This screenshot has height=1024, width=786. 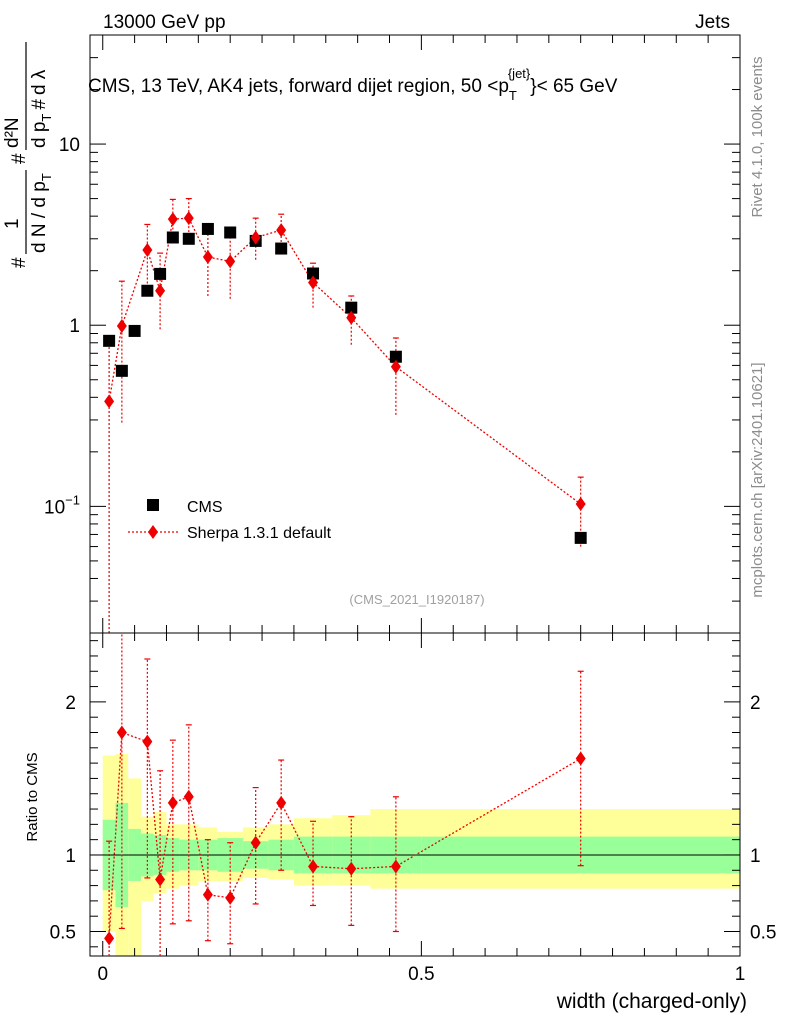 I want to click on ylabel-one: 1, so click(x=12, y=223).